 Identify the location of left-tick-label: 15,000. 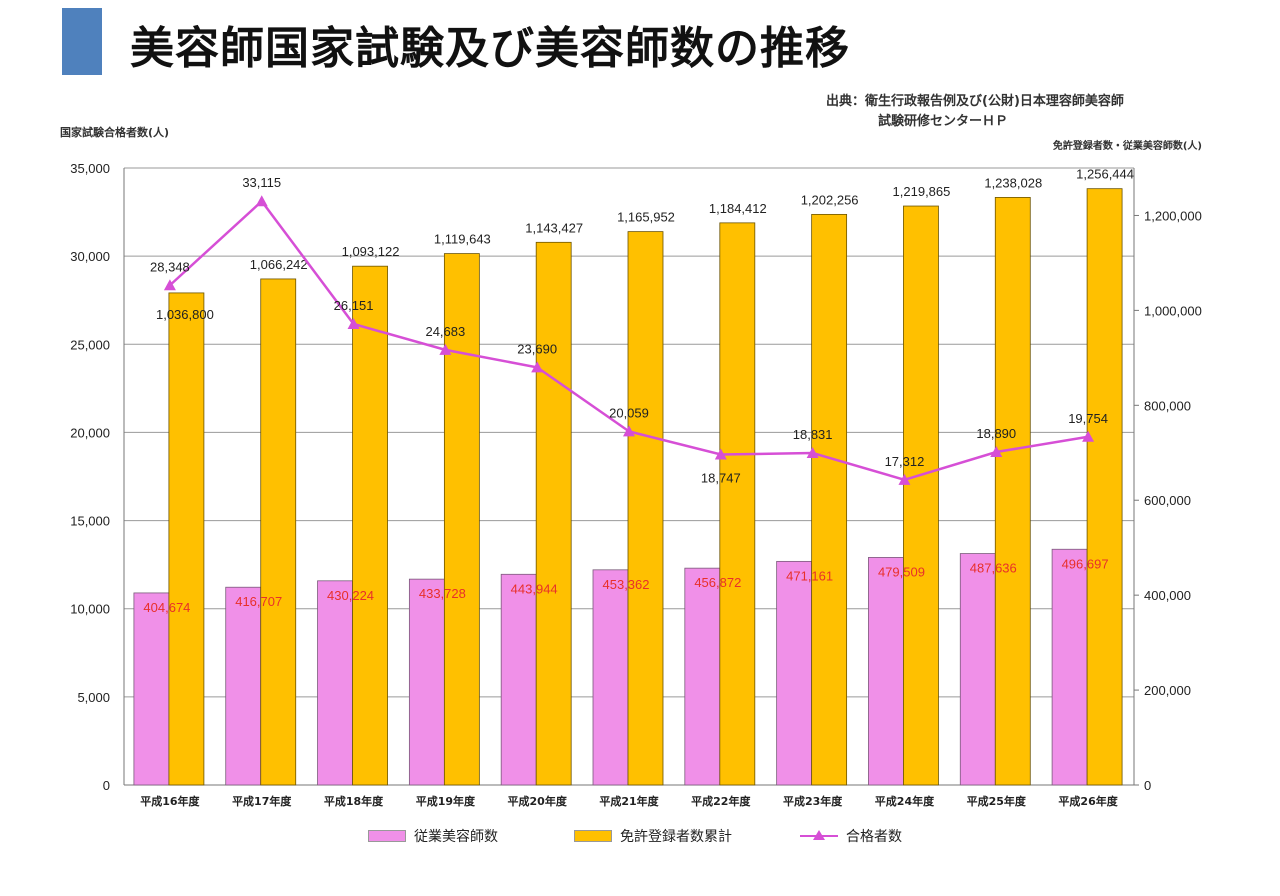
(90, 521).